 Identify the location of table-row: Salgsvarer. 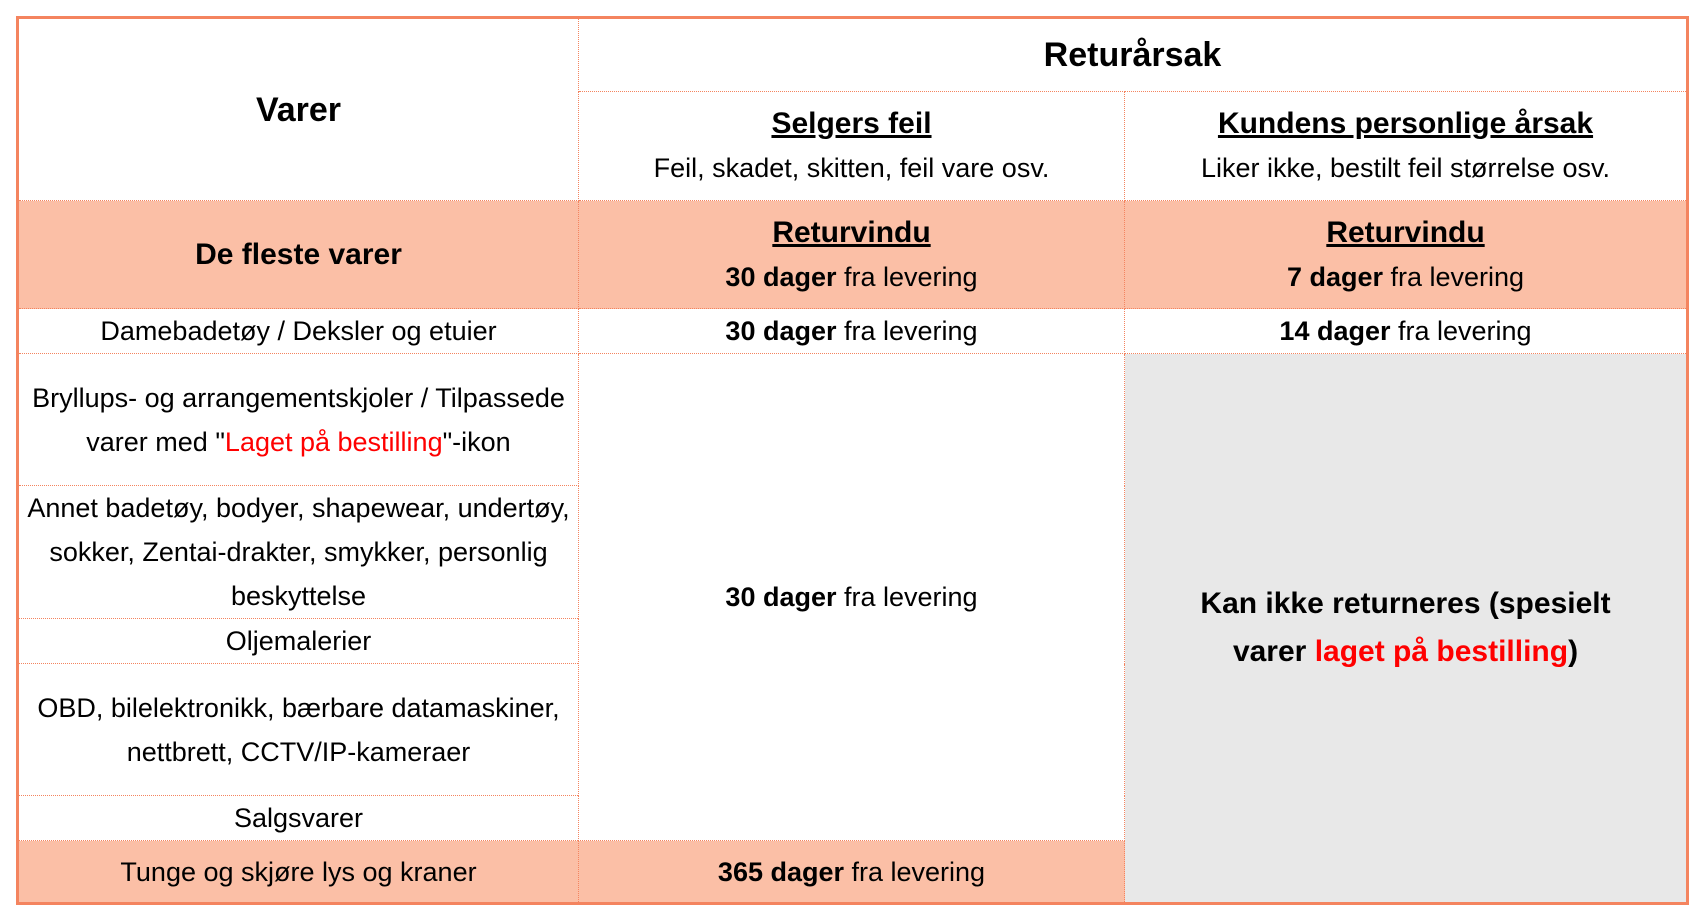
(852, 818).